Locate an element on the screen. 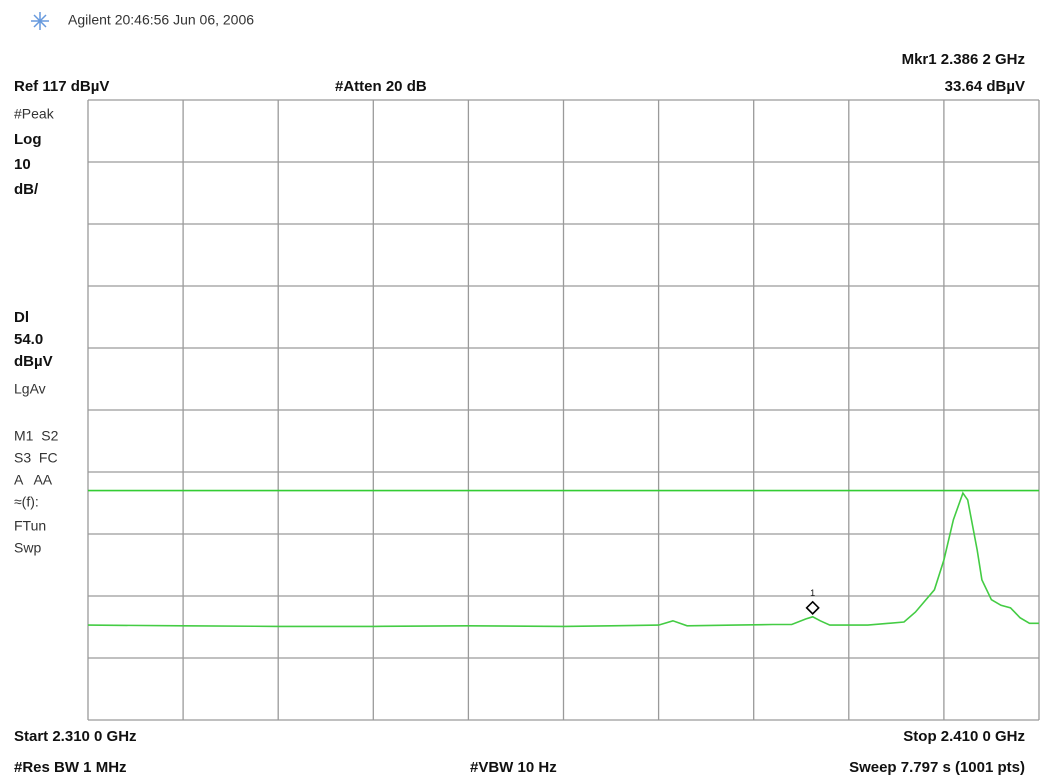 The image size is (1040, 781). side-label: Swp is located at coordinates (27, 548).